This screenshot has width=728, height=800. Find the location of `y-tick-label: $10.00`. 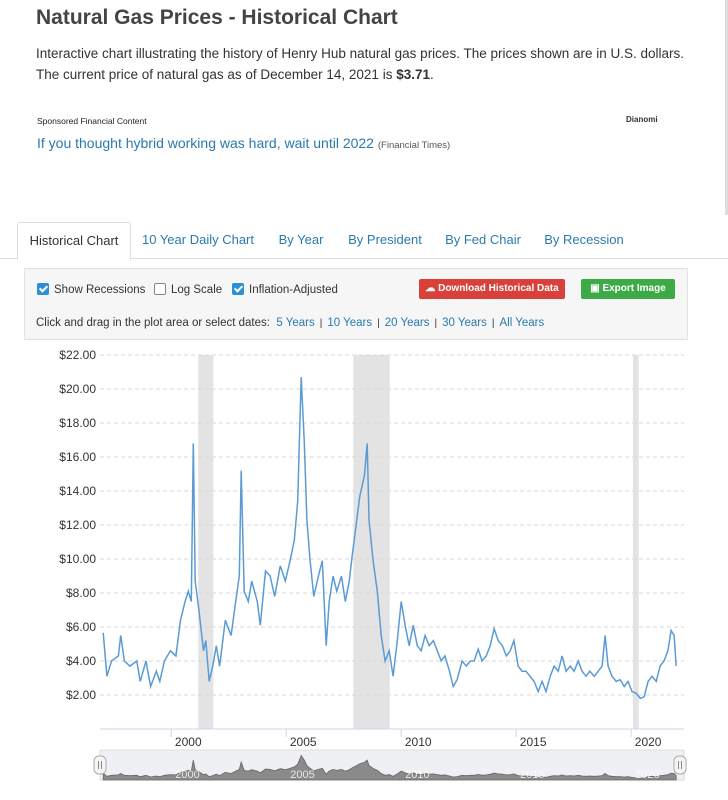

y-tick-label: $10.00 is located at coordinates (77, 559).